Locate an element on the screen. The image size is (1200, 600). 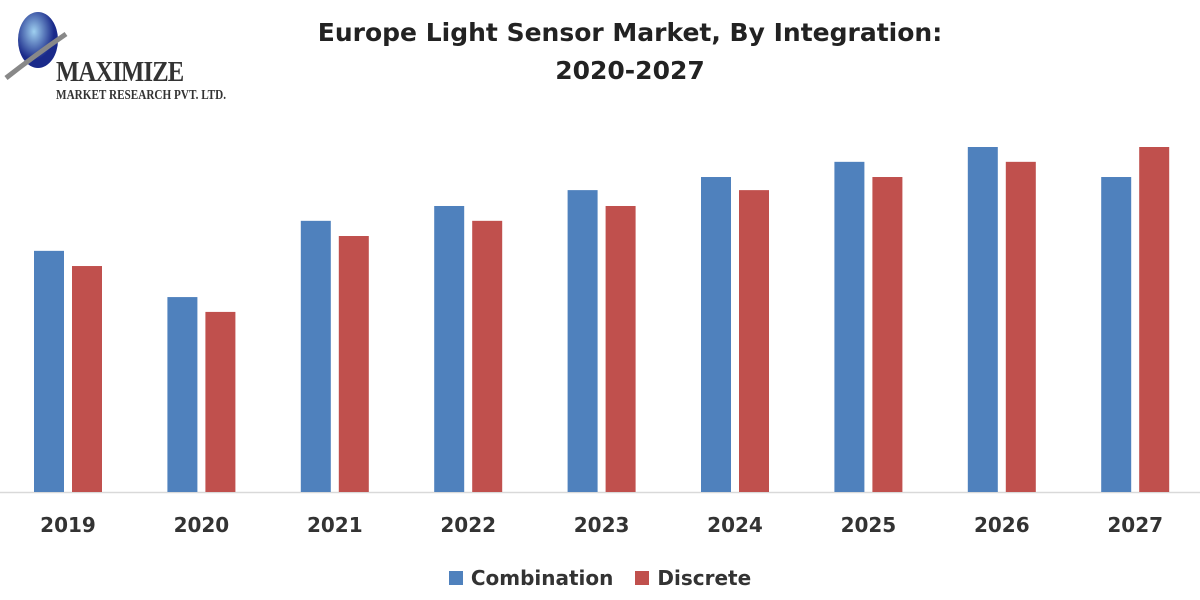
bar-discrete-2022 is located at coordinates (487, 356).